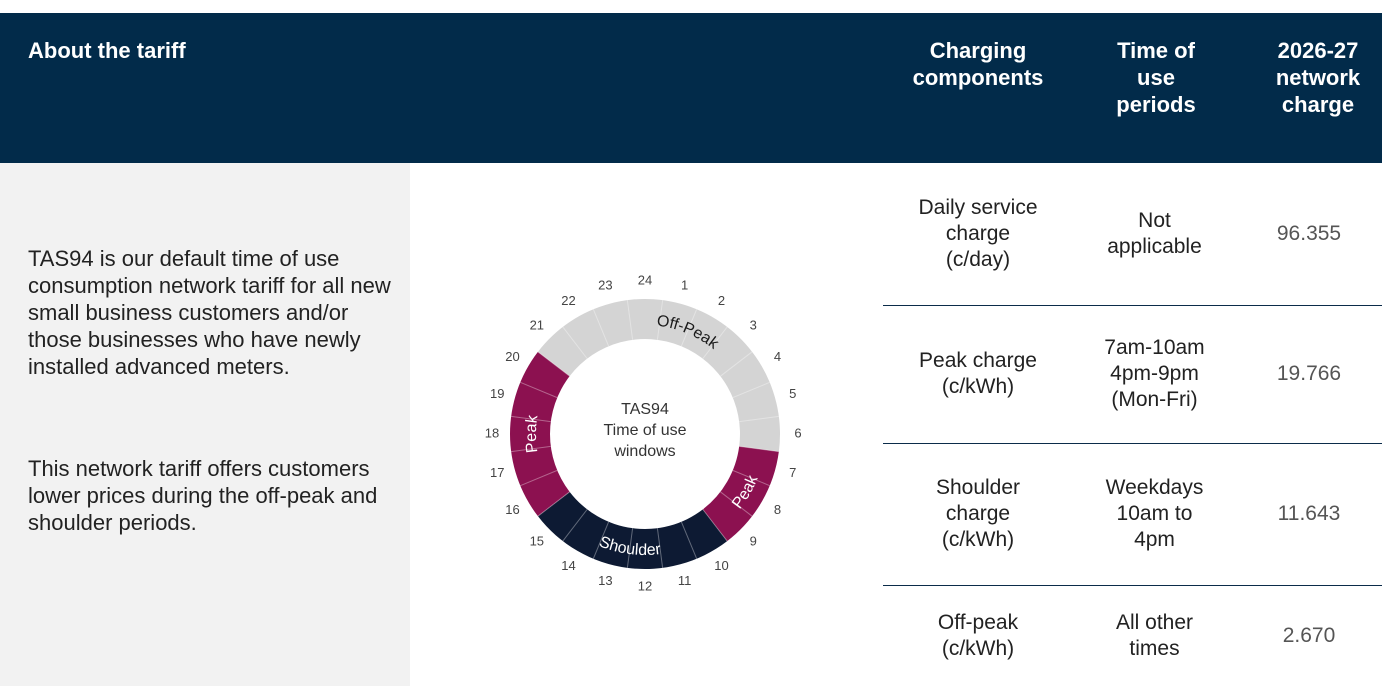 The width and height of the screenshot is (1394, 686). Describe the element at coordinates (645, 279) in the screenshot. I see `hour-label: 24` at that location.